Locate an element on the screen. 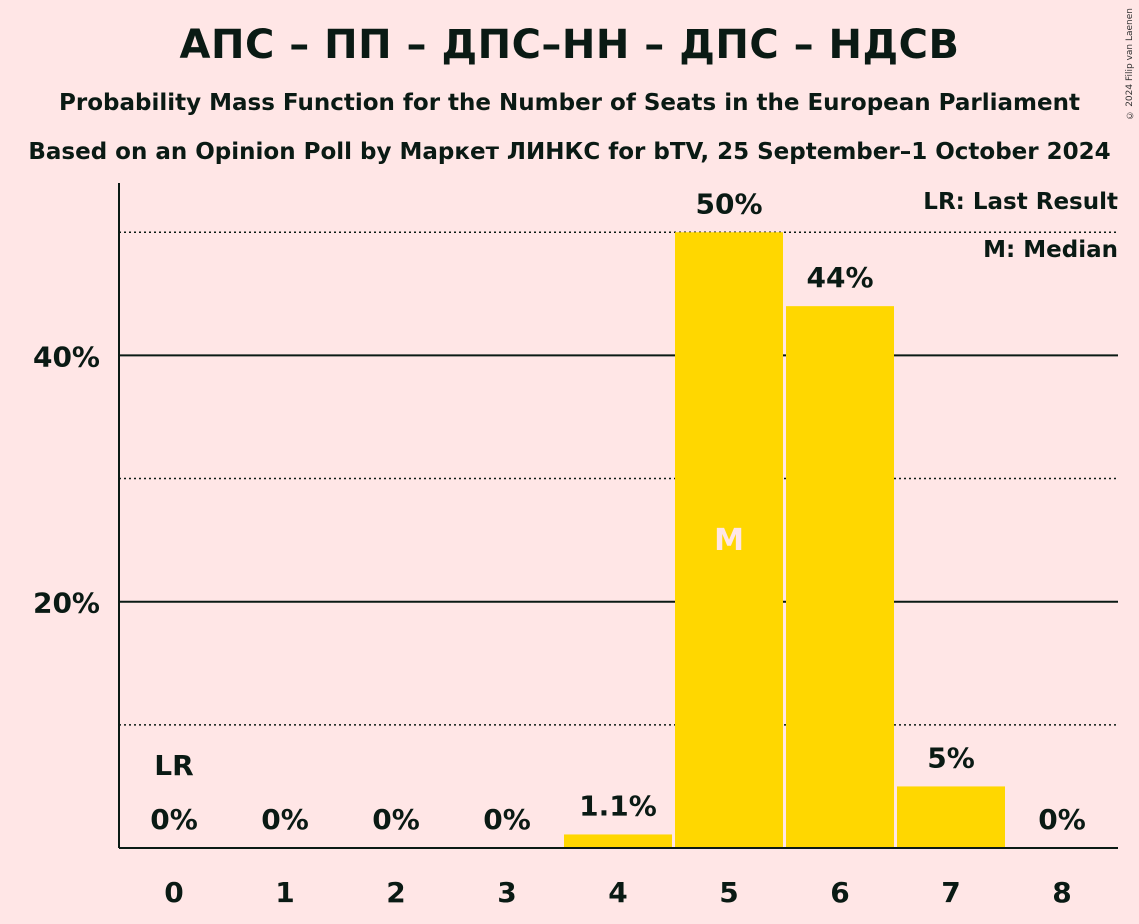 The height and width of the screenshot is (924, 1139). x-tick-label: 7 is located at coordinates (950, 892).